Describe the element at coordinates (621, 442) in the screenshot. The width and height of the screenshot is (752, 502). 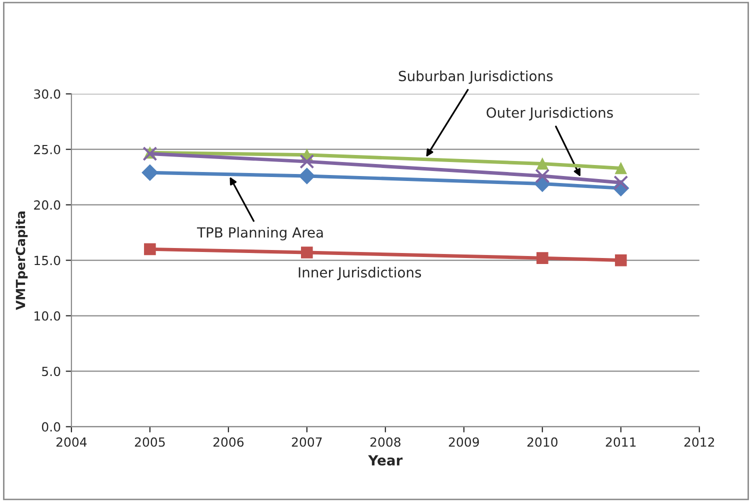
I see `x-tick-label: 2011` at that location.